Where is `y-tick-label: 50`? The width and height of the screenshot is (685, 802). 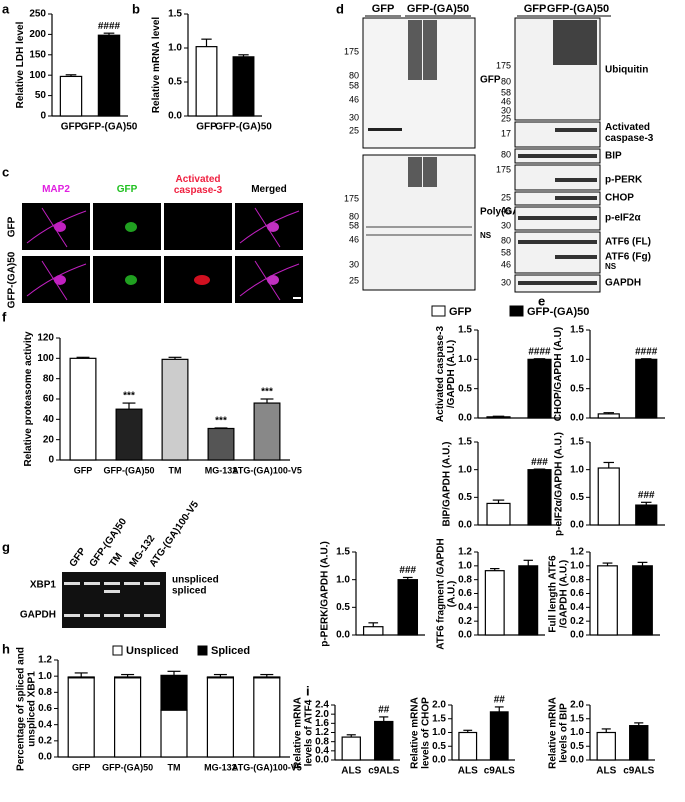
y-tick-label: 50 is located at coordinates (41, 95).